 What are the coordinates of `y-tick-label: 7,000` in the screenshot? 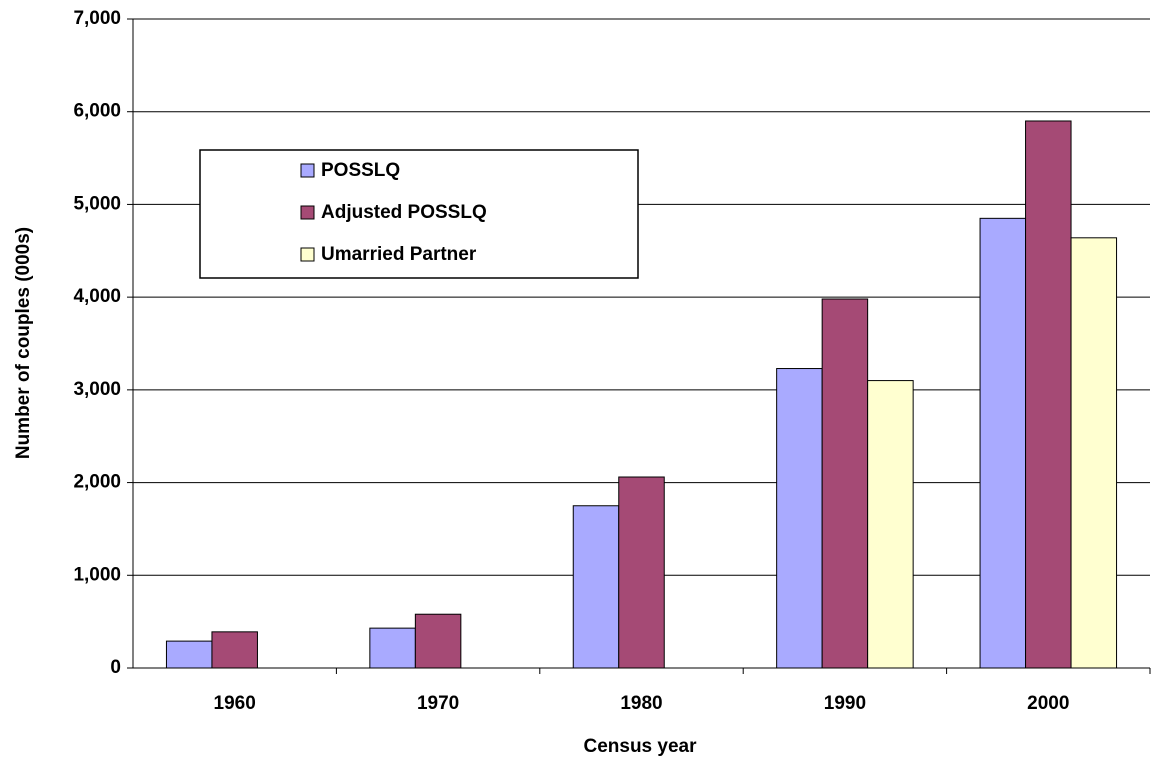 It's located at (97, 18).